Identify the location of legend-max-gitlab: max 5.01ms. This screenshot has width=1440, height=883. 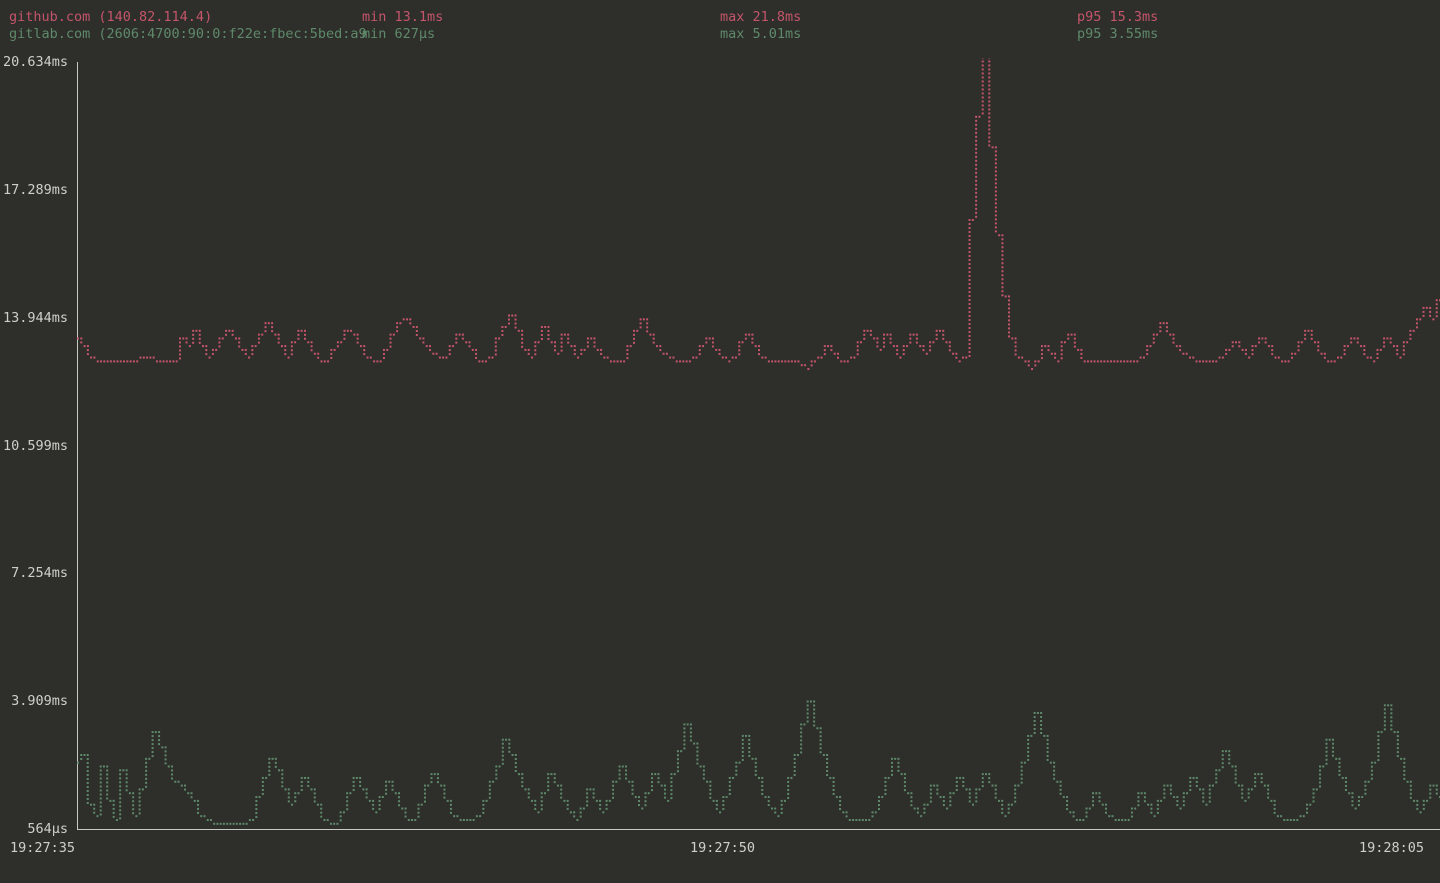
(761, 34).